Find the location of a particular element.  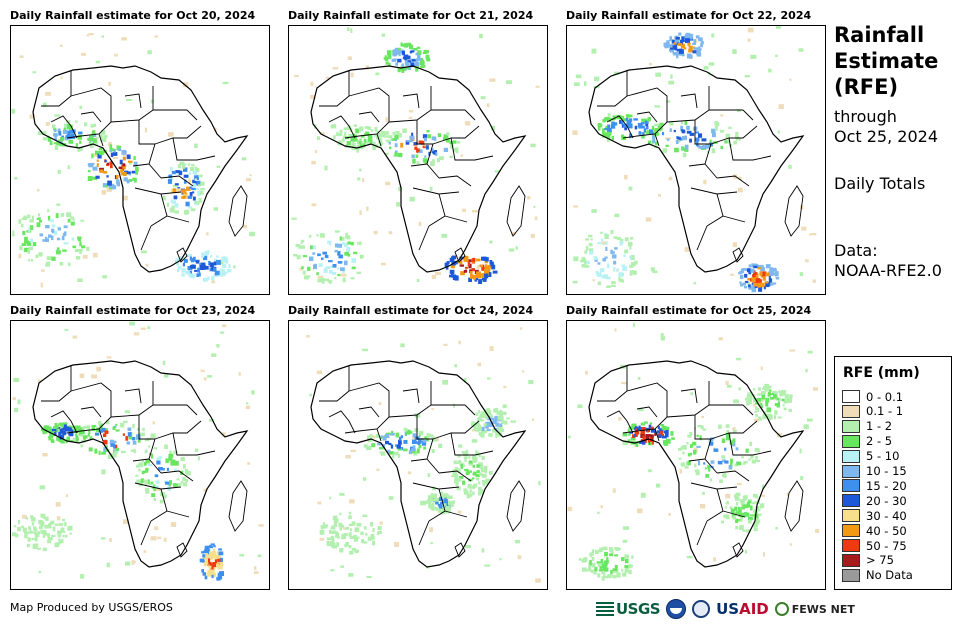

through-value: Oct 25, 2024 is located at coordinates (886, 136).